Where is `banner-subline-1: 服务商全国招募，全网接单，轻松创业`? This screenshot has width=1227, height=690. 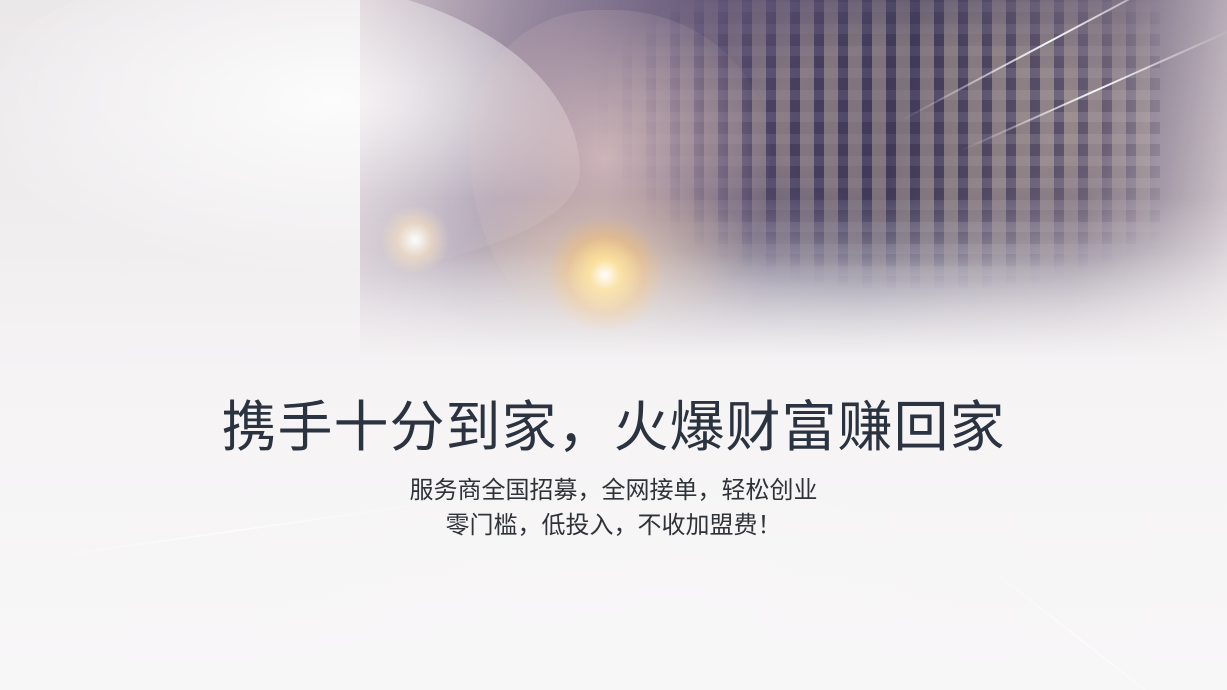
banner-subline-1: 服务商全国招募，全网接单，轻松创业 is located at coordinates (613, 490).